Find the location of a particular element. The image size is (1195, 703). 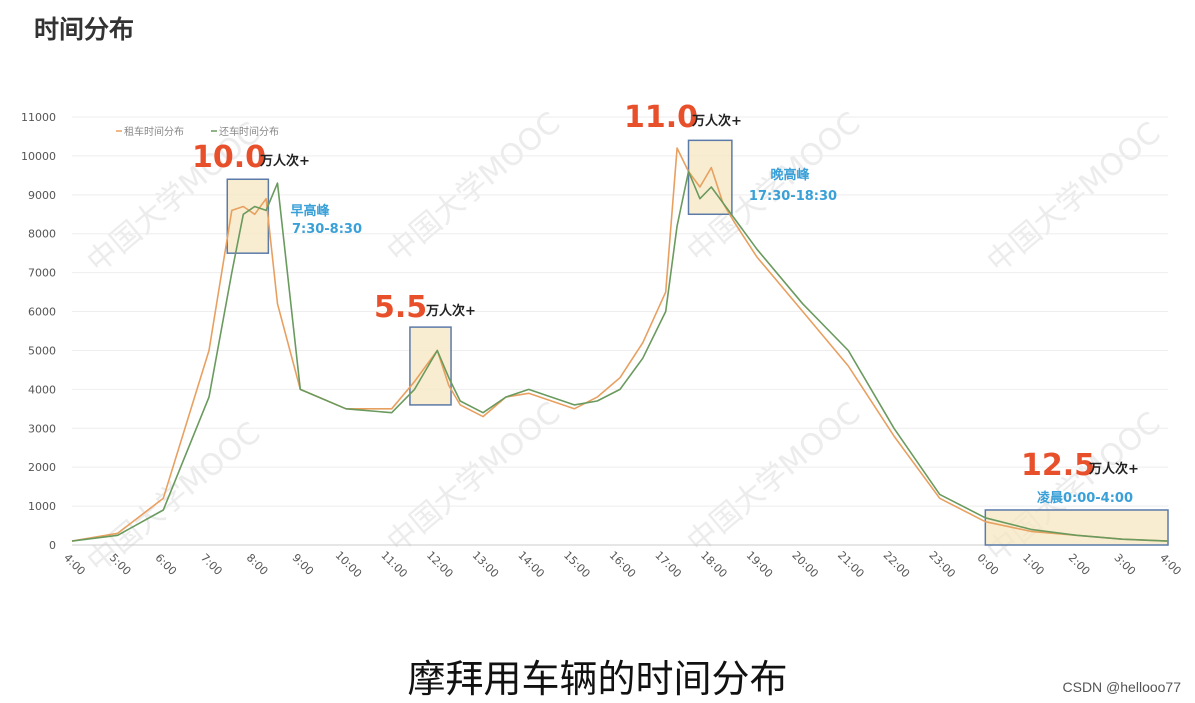

x-tick-label: 1:00 is located at coordinates (1033, 564).